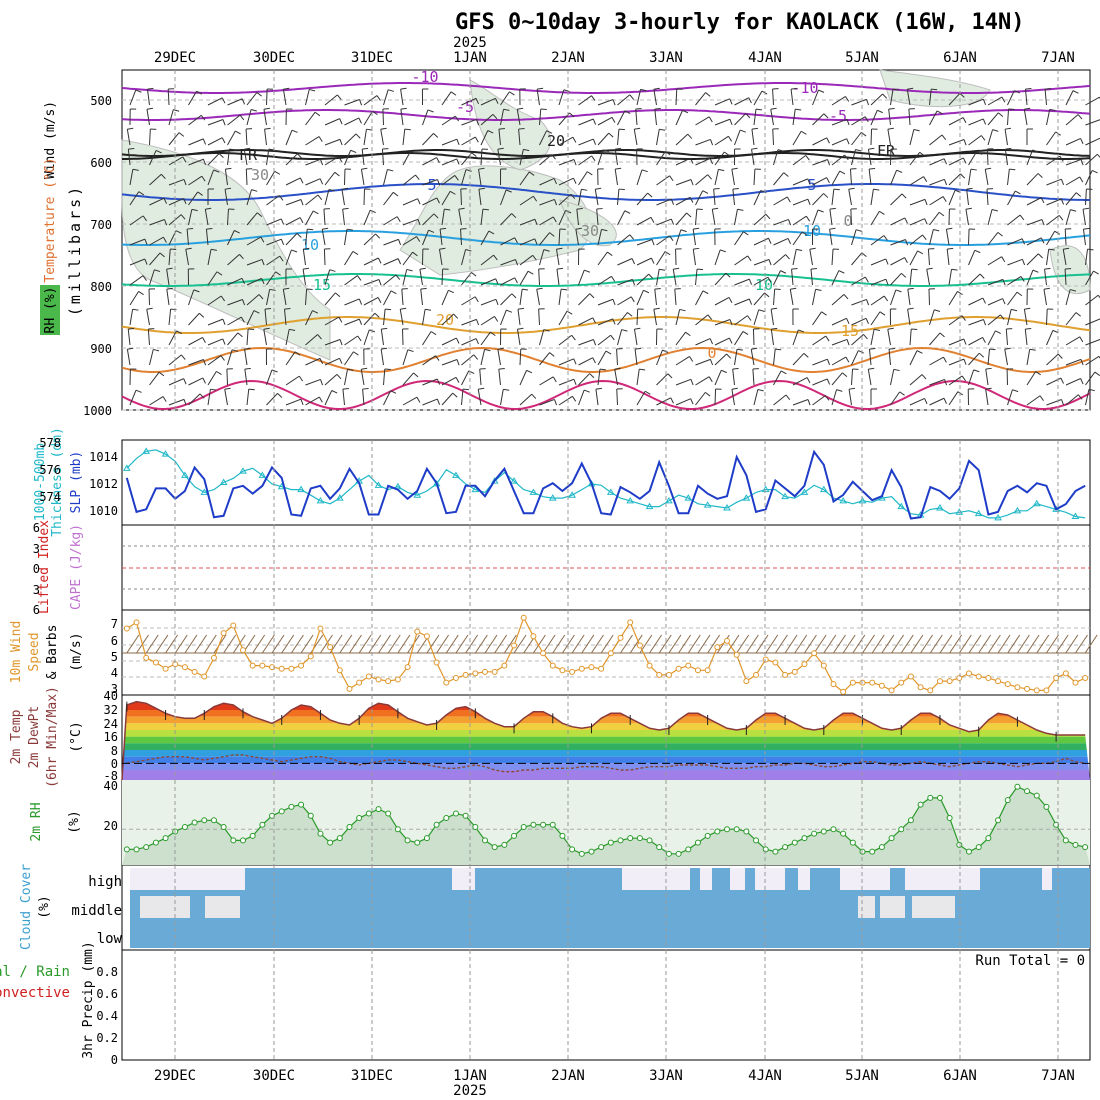 Image resolution: width=1100 pixels, height=1100 pixels. Describe the element at coordinates (960, 1076) in the screenshot. I see `date-label-bottom: 6JAN` at that location.